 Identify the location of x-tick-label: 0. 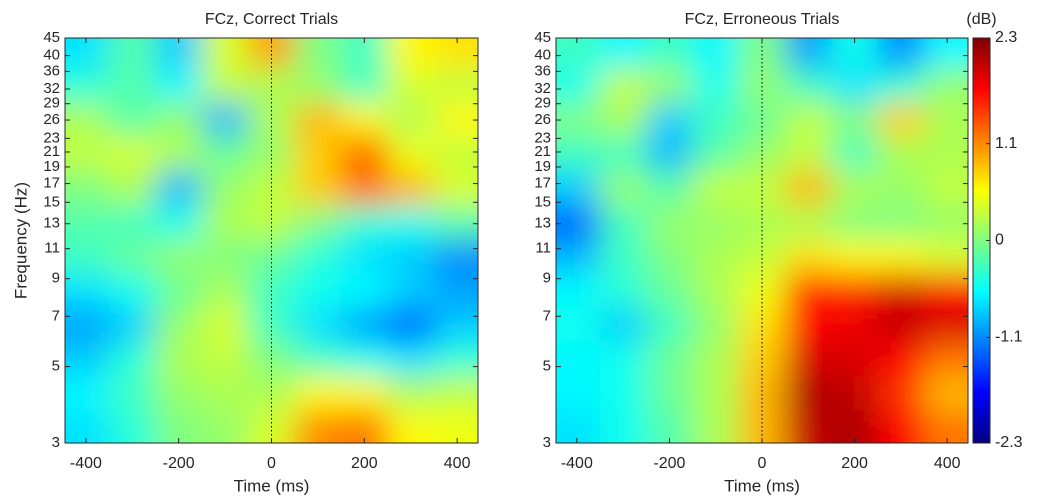
(271, 463).